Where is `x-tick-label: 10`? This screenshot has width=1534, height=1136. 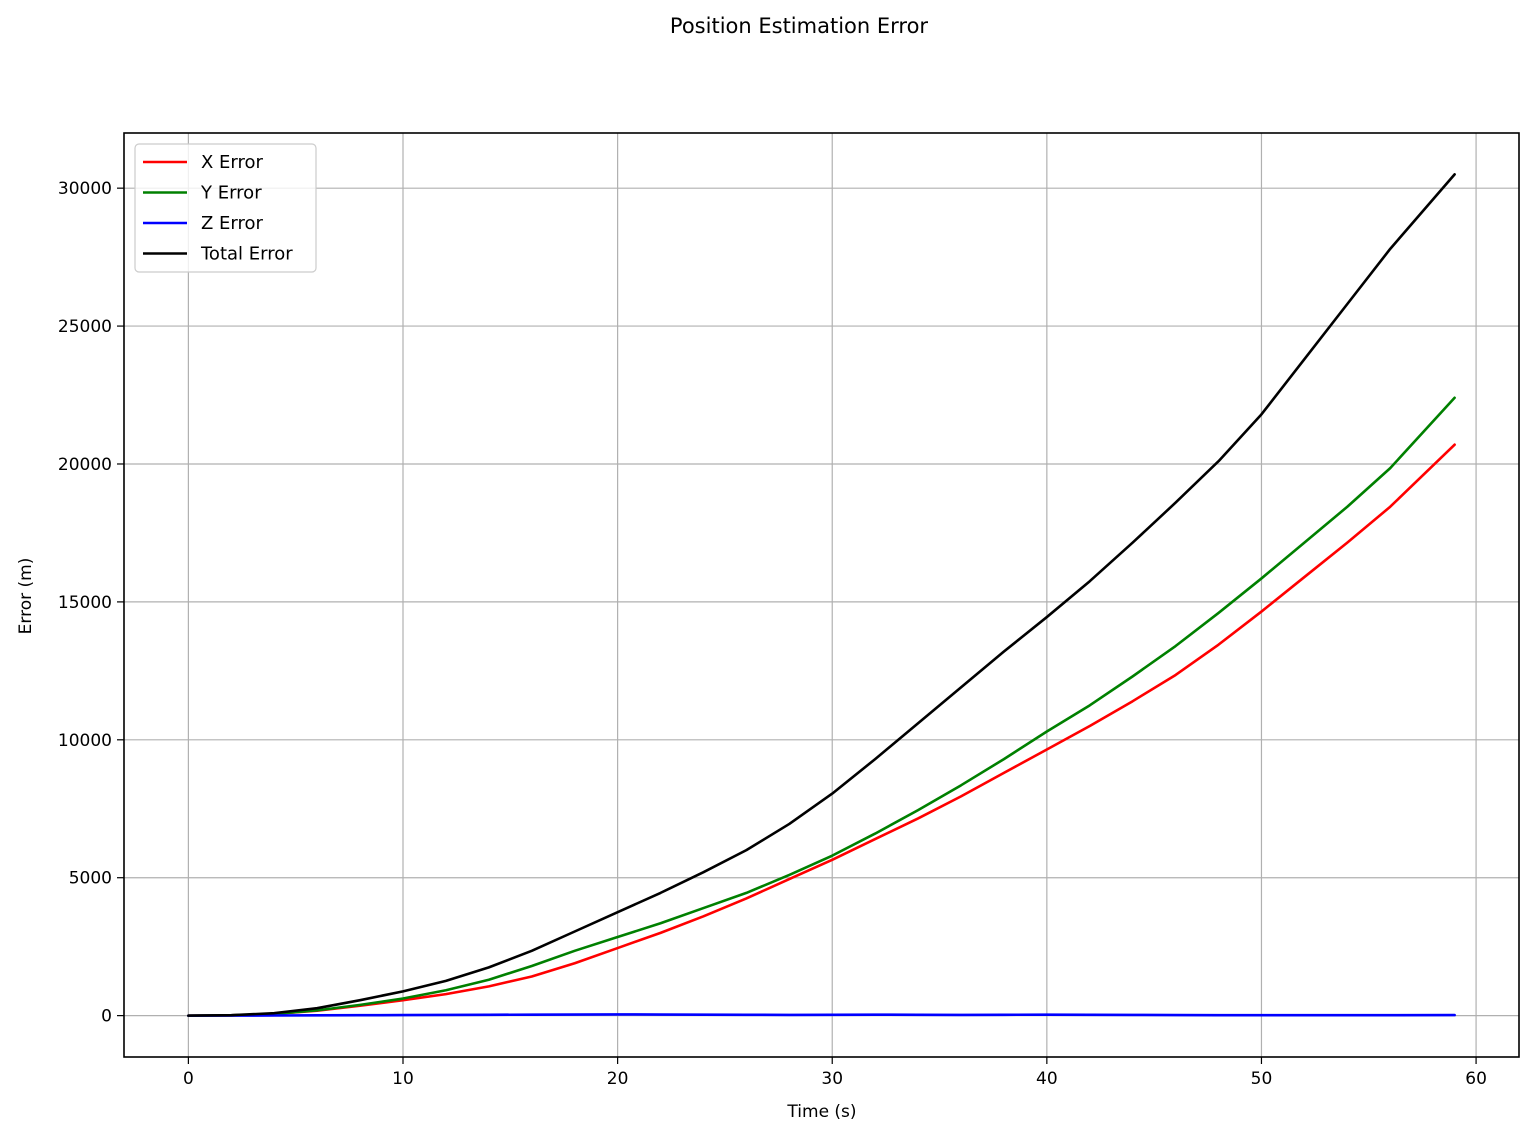
x-tick-label: 10 is located at coordinates (403, 1079).